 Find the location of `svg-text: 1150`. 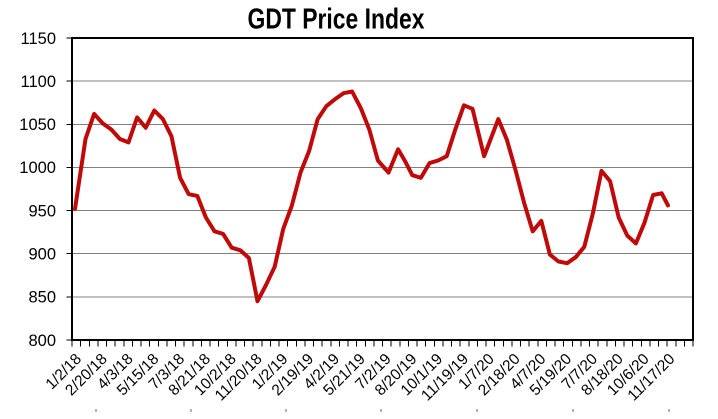

svg-text: 1150 is located at coordinates (38, 39).